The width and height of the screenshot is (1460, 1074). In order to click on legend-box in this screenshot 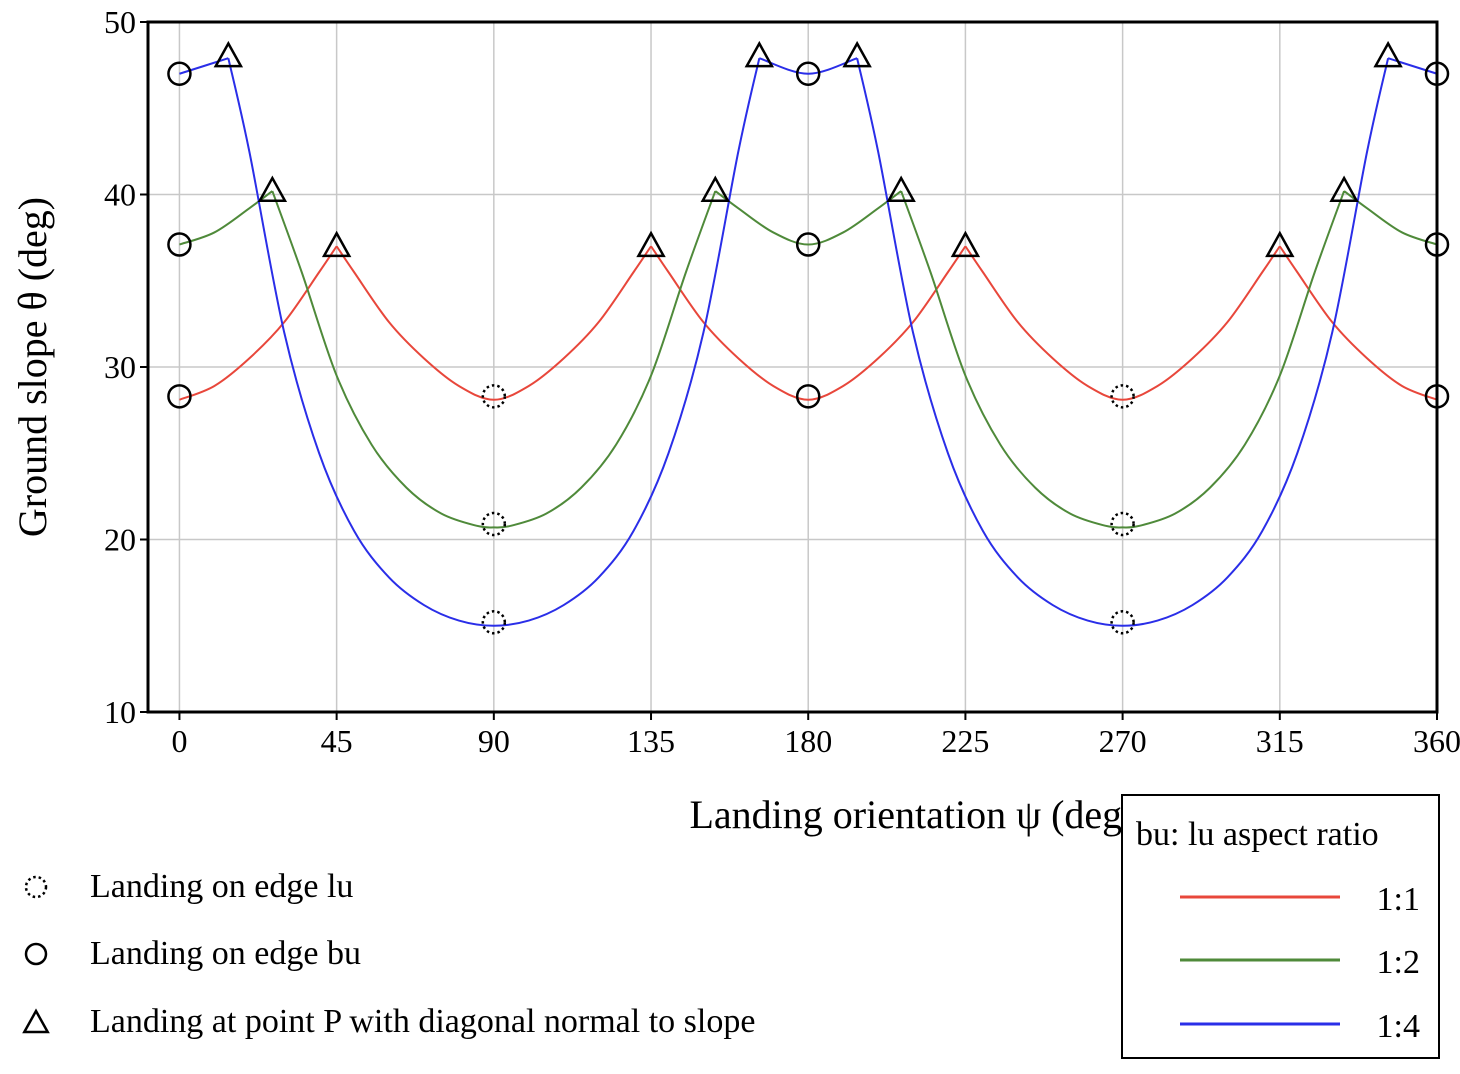, I will do `click(1280, 926)`.